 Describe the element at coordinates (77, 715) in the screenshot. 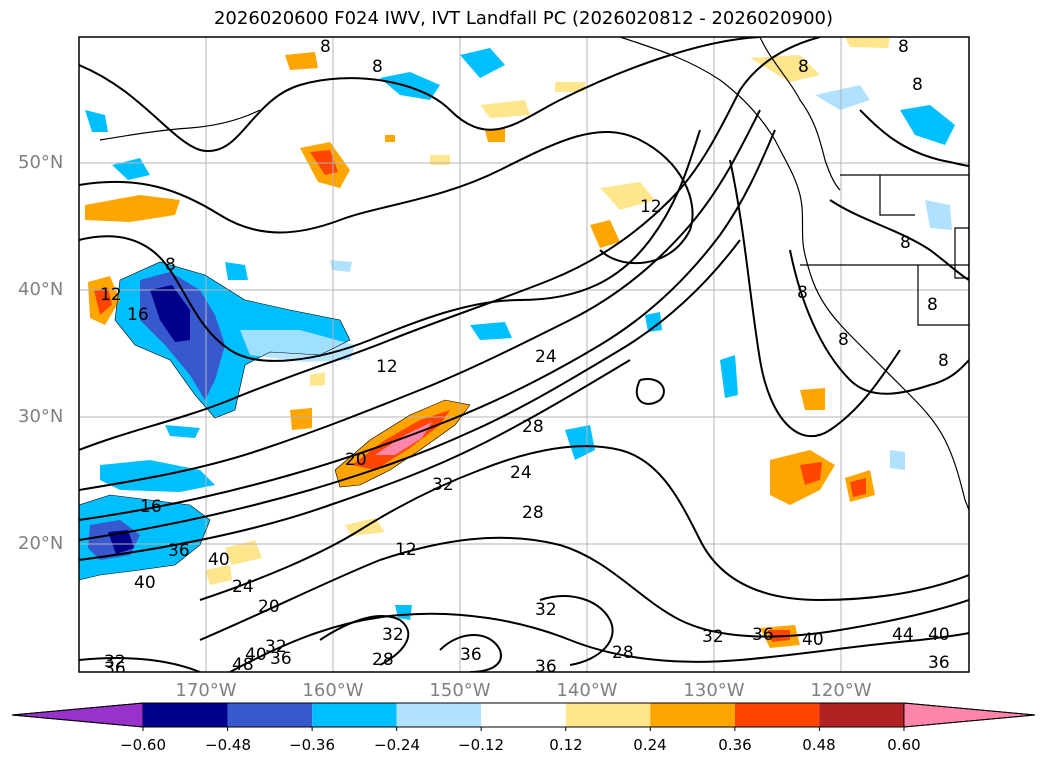

I see `colorbar-extension-left` at that location.